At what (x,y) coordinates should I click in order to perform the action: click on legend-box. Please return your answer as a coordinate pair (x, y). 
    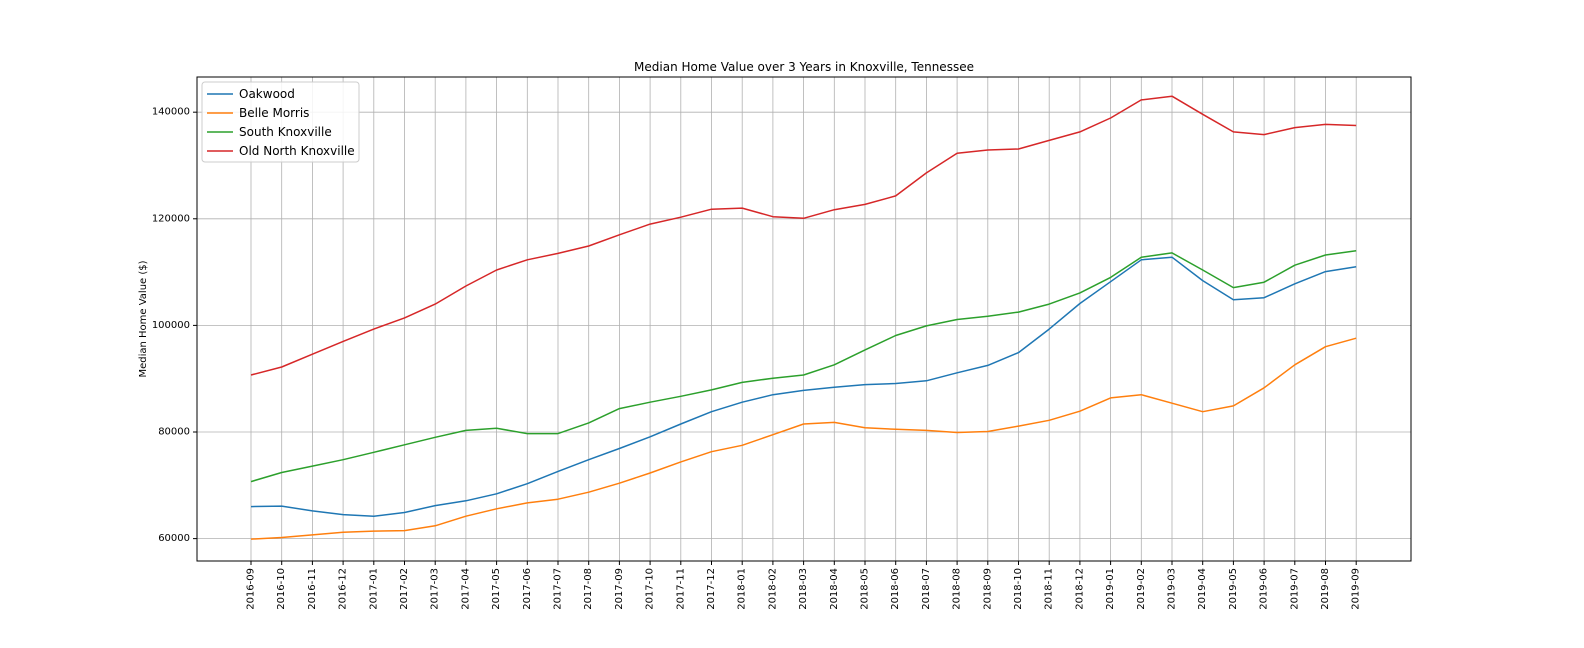
    Looking at the image, I should click on (280, 122).